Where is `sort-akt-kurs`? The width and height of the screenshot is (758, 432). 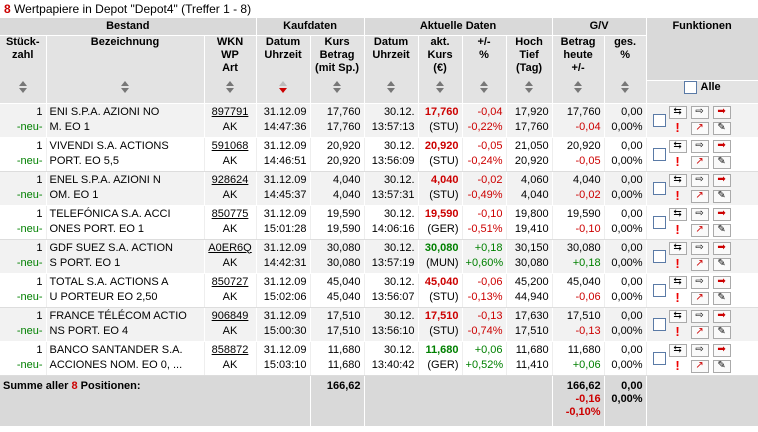 sort-akt-kurs is located at coordinates (440, 92).